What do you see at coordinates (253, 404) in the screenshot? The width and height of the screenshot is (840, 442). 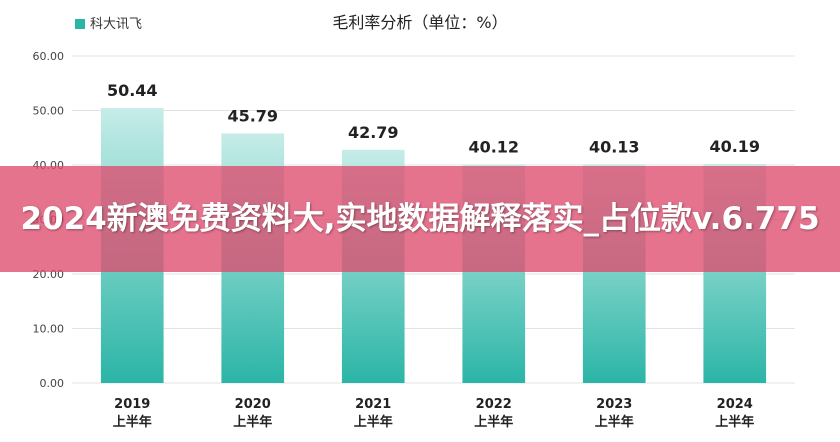 I see `x-tick-label-year: 2020` at bounding box center [253, 404].